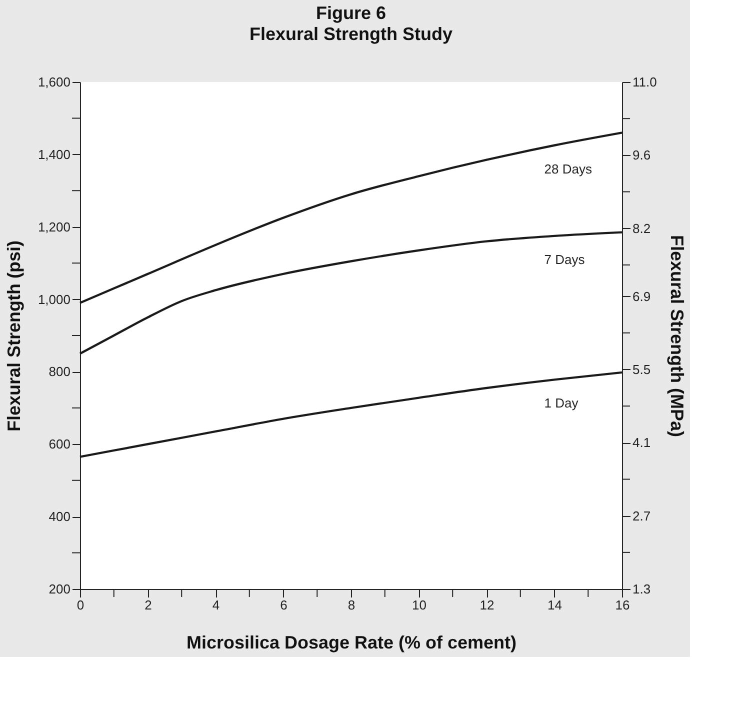 This screenshot has height=723, width=730. I want to click on y-tick-label: 1,600, so click(54, 82).